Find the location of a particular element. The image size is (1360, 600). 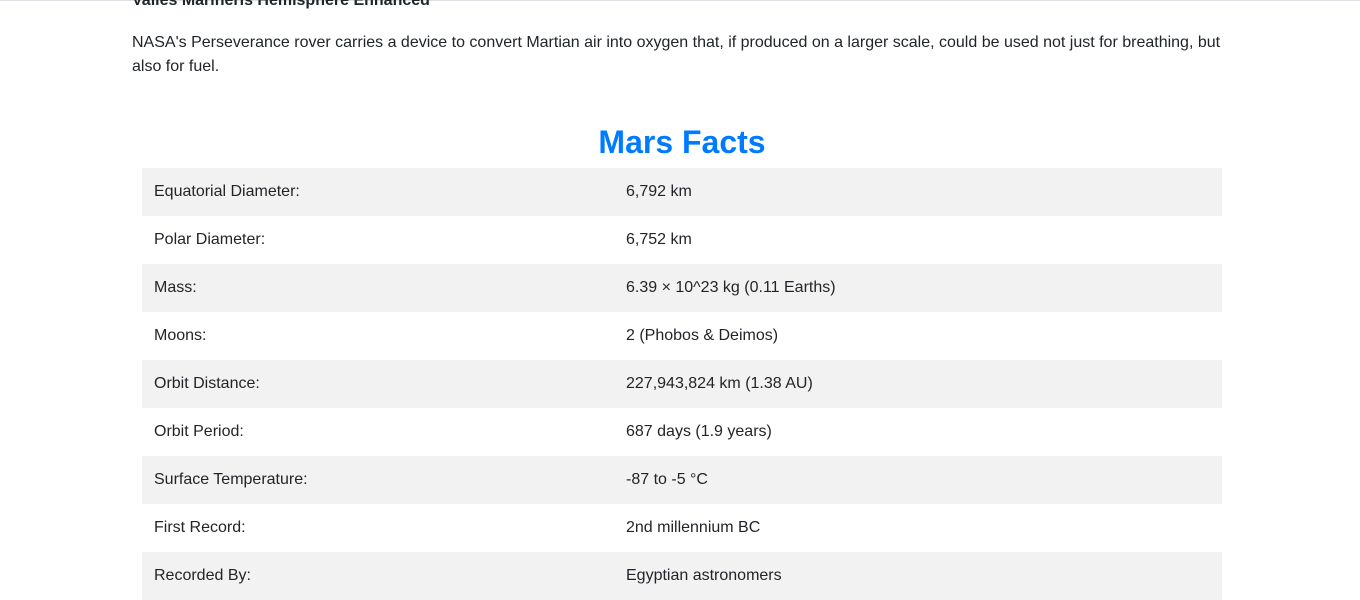

fact-label: Recorded By: is located at coordinates (202, 575).